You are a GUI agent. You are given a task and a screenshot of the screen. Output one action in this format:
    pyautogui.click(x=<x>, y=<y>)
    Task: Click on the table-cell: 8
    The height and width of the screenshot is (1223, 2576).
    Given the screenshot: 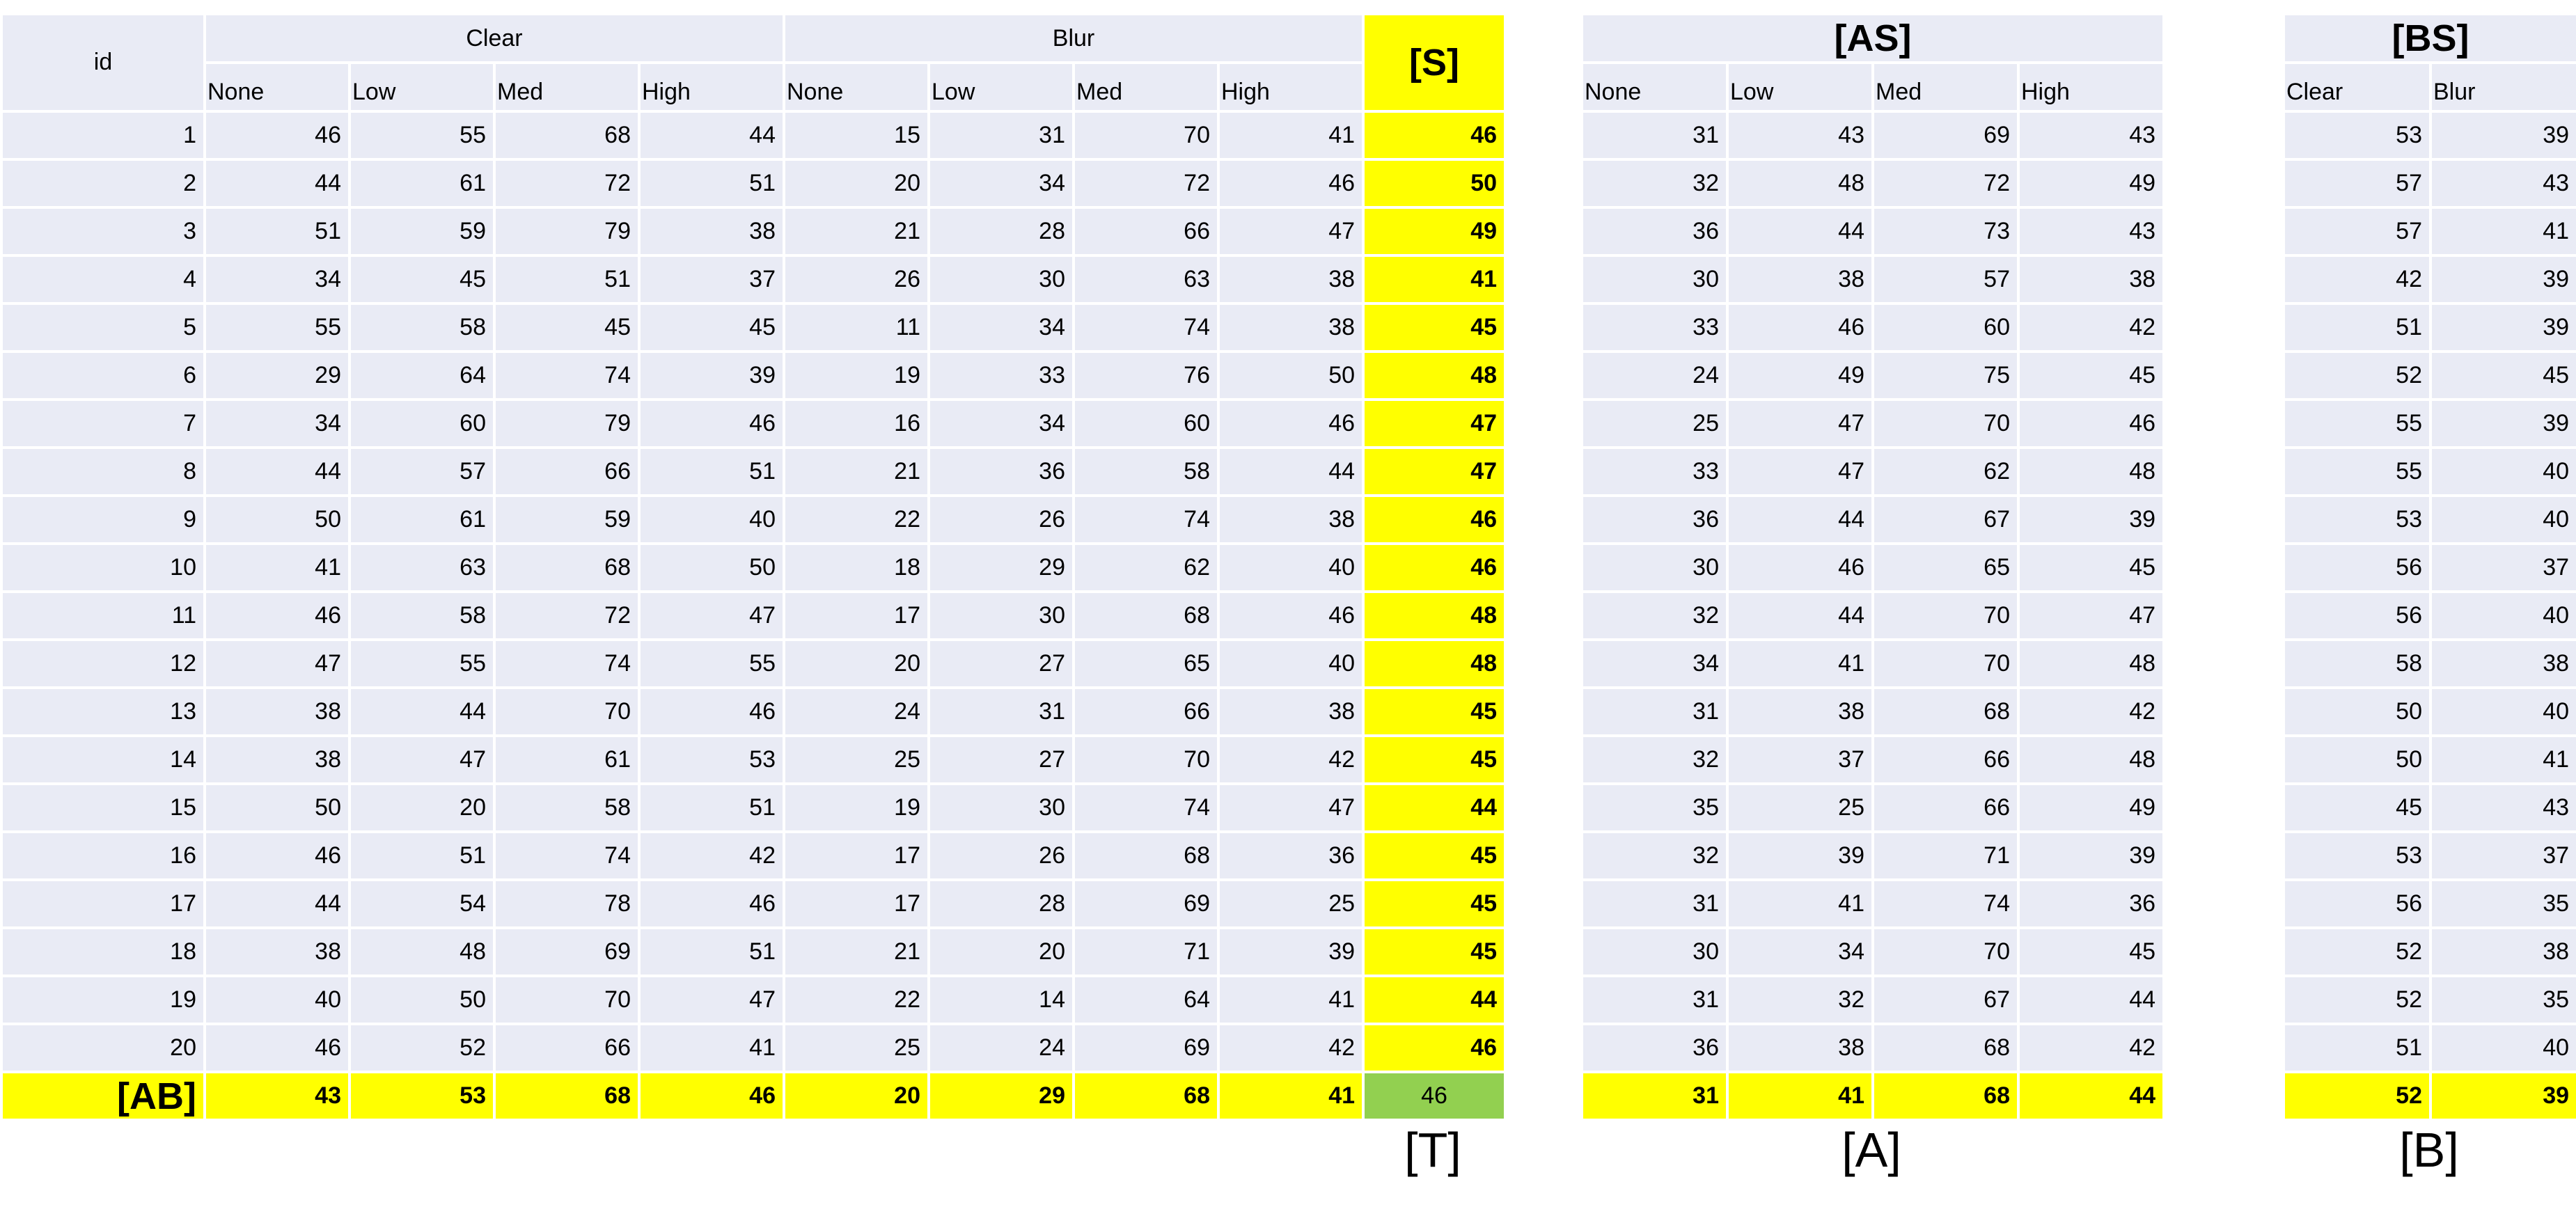 What is the action you would take?
    pyautogui.click(x=103, y=471)
    